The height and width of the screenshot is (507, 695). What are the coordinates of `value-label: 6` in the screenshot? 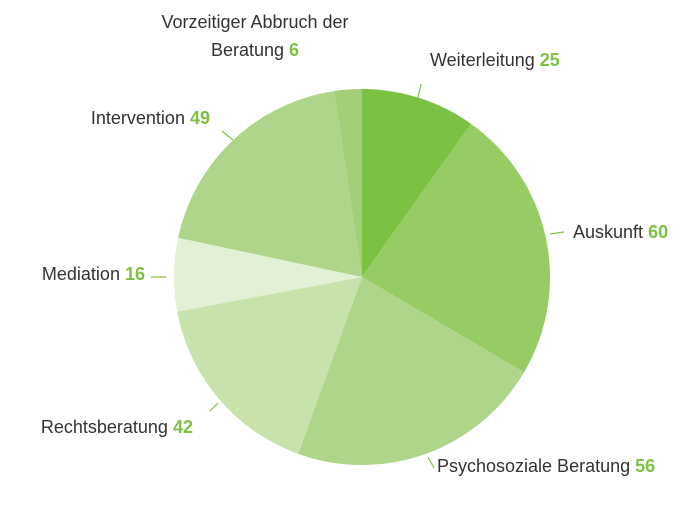 It's located at (294, 50).